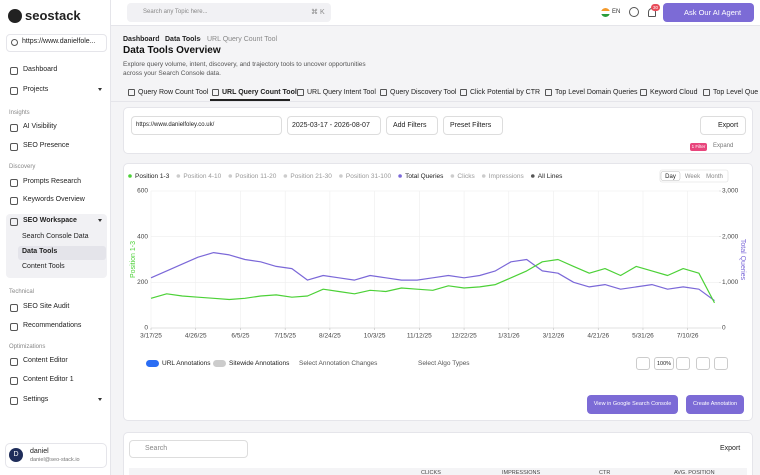  I want to click on export-button, so click(723, 125).